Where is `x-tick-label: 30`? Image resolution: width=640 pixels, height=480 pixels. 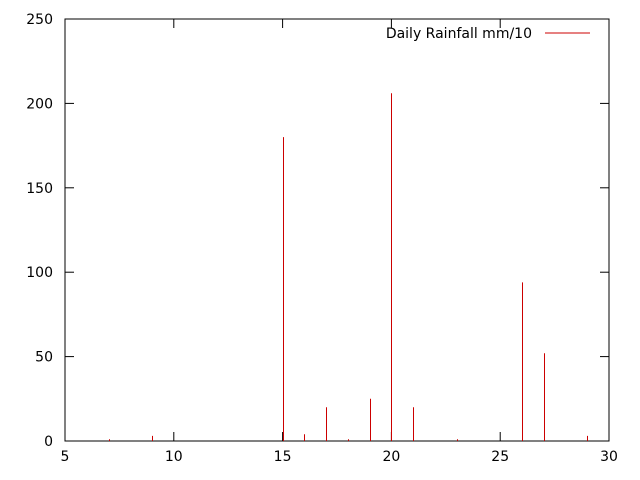 x-tick-label: 30 is located at coordinates (609, 457).